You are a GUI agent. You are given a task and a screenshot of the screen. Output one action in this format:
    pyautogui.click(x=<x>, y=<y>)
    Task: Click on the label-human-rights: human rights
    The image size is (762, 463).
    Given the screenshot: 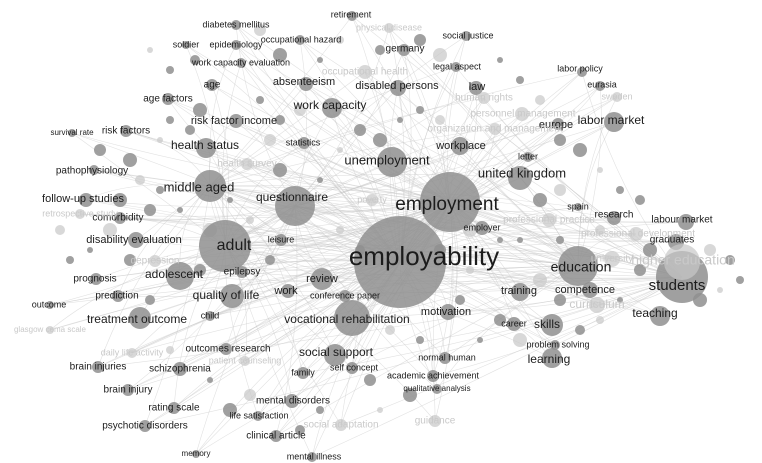 What is the action you would take?
    pyautogui.click(x=484, y=98)
    